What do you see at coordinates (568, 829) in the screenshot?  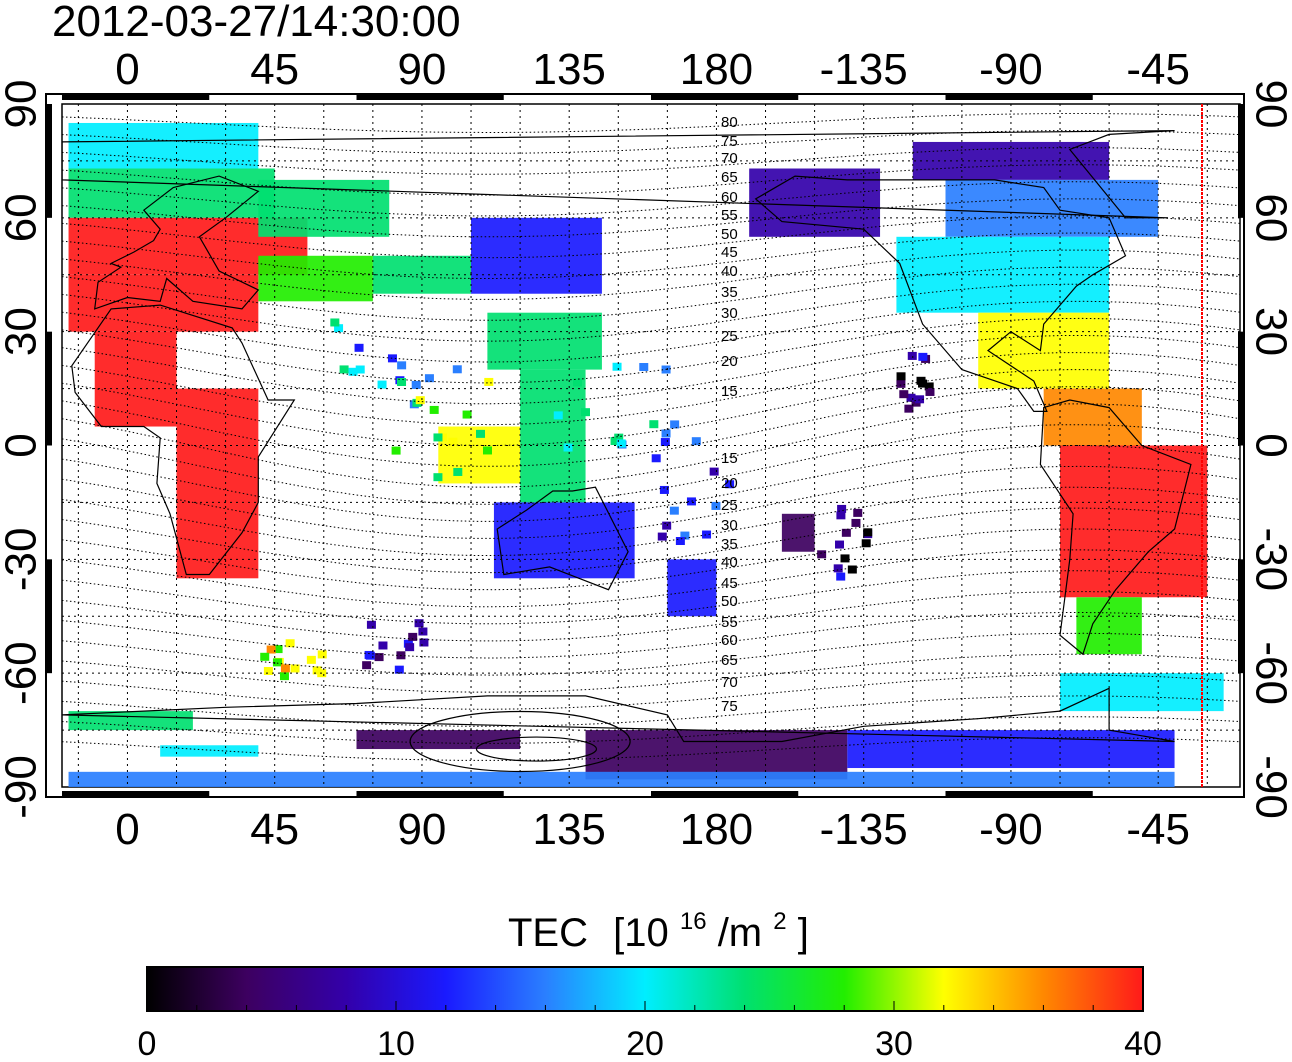 I see `bottom-lon-label: 135` at bounding box center [568, 829].